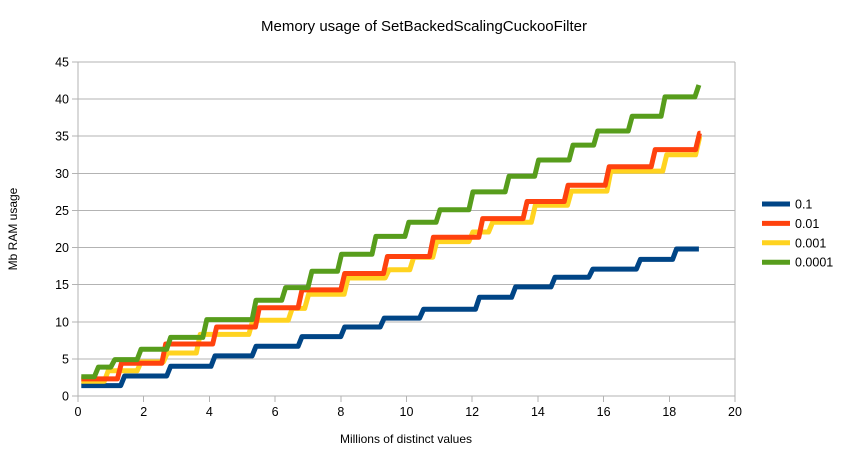  What do you see at coordinates (407, 412) in the screenshot?
I see `tick-label-x-10: 10` at bounding box center [407, 412].